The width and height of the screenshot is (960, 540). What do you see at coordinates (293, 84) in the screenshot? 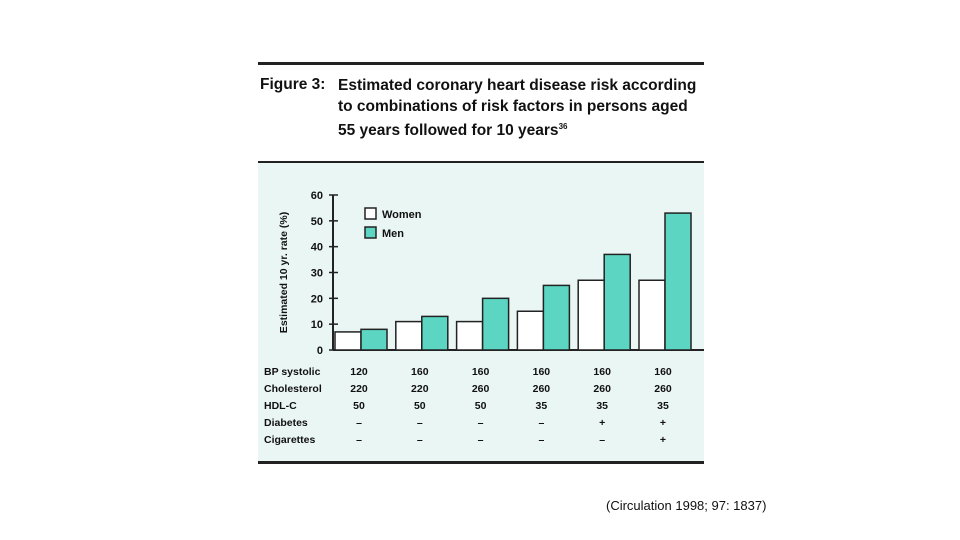
I see `figure-label: Figure 3:` at bounding box center [293, 84].